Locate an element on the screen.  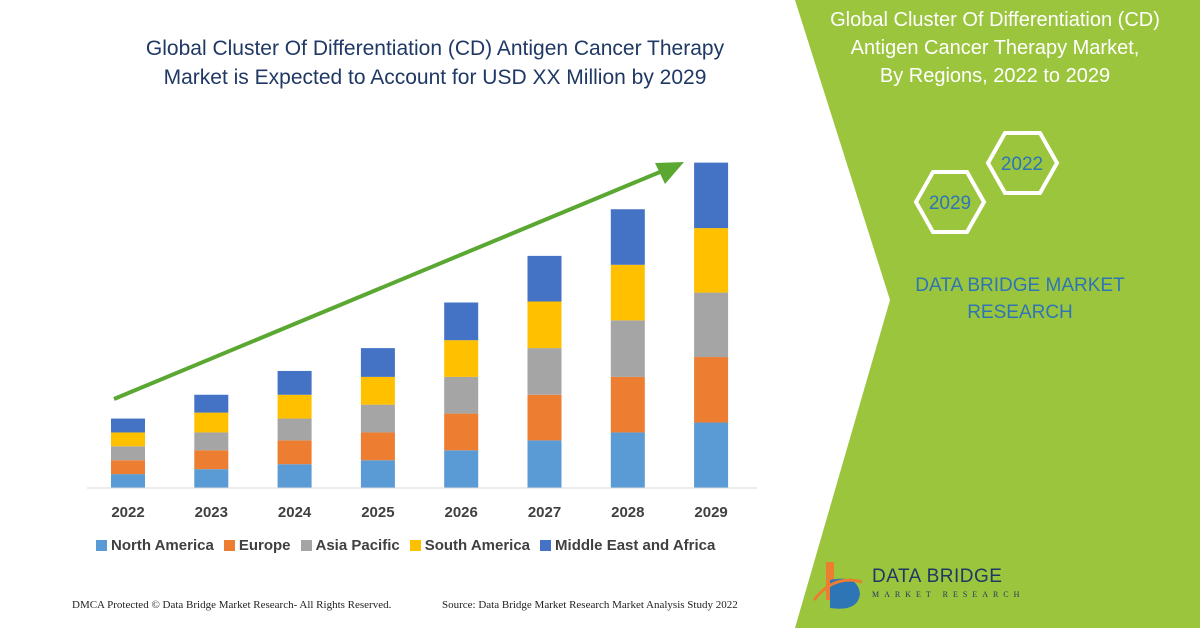
bar-europe-2025 is located at coordinates (377, 446).